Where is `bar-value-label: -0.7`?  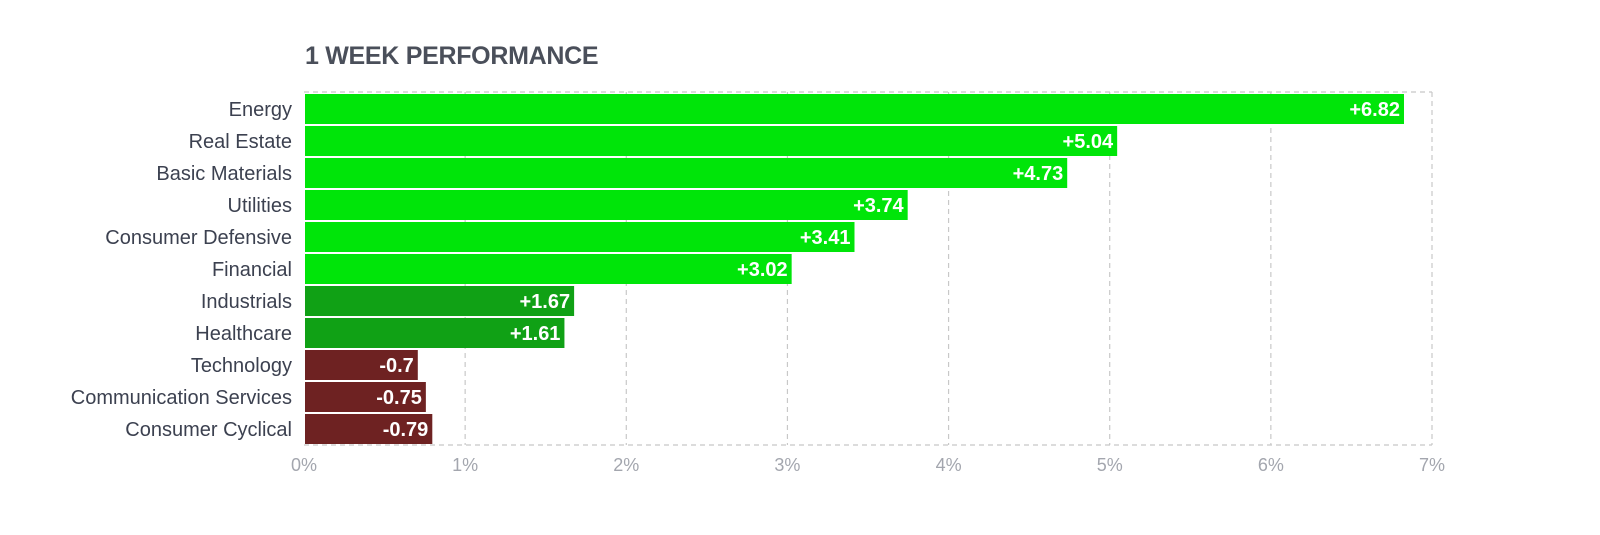
bar-value-label: -0.7 is located at coordinates (396, 366).